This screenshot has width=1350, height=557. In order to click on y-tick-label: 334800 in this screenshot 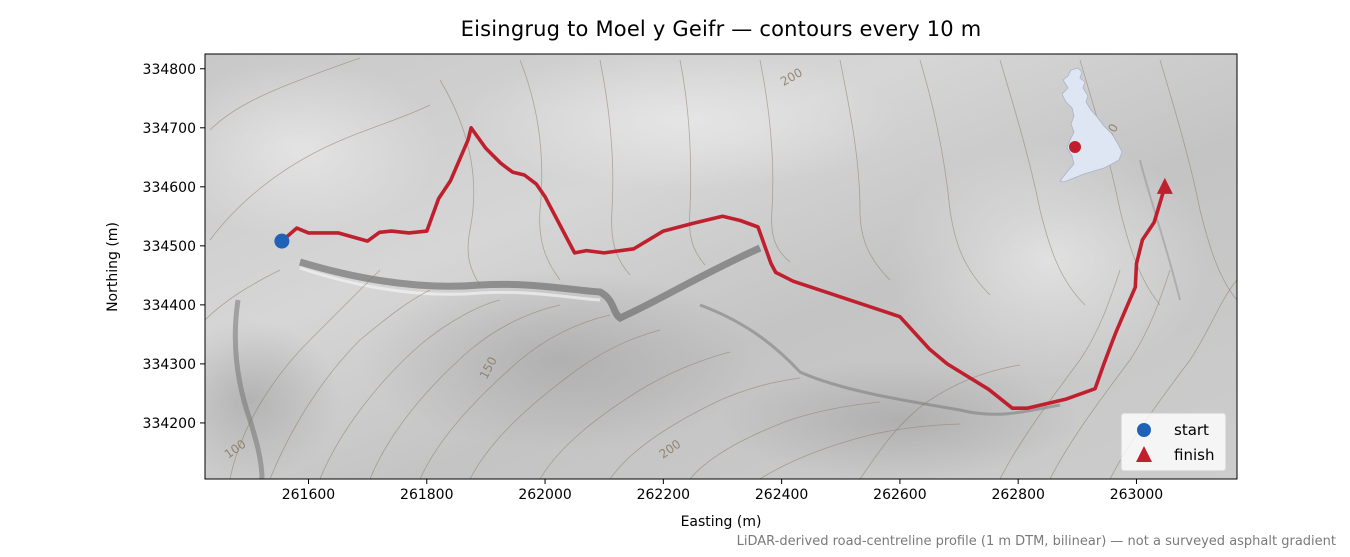, I will do `click(169, 70)`.